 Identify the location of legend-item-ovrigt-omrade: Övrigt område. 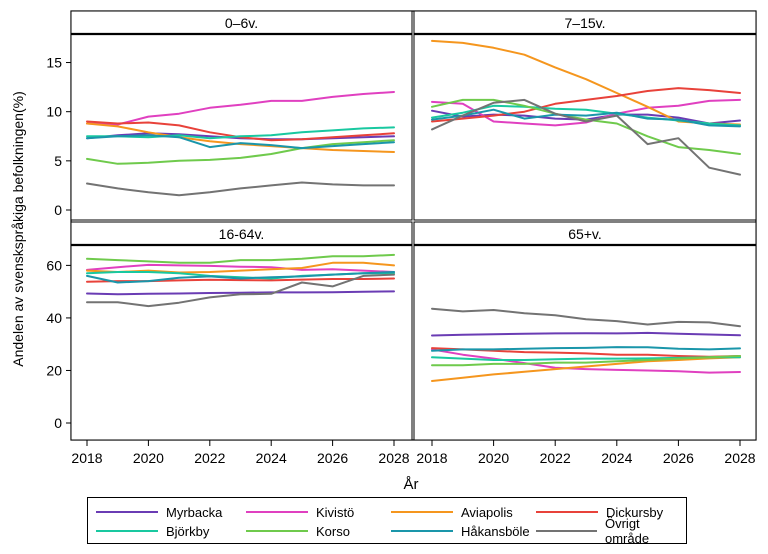
(611, 531).